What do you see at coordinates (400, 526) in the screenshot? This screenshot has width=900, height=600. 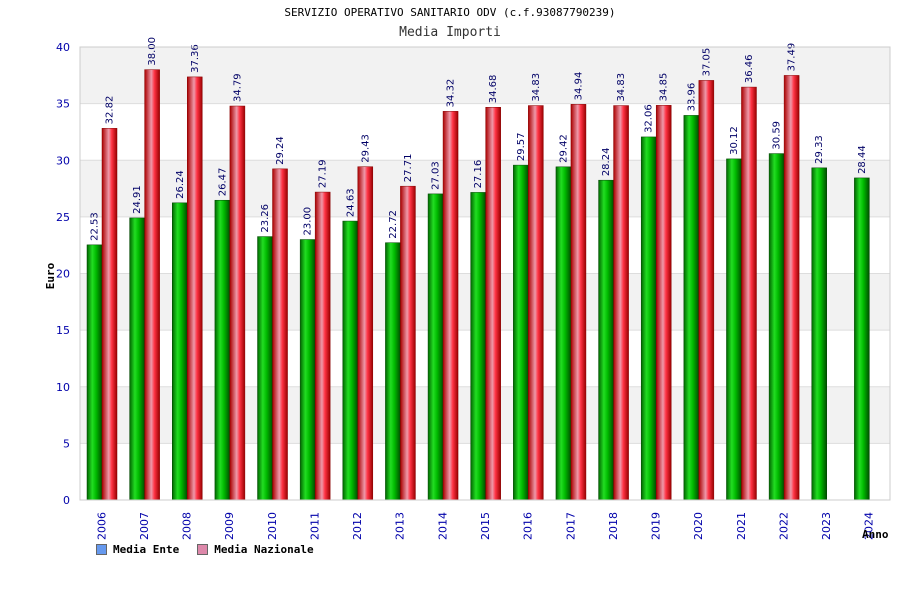 I see `x-tick-label: 2013` at bounding box center [400, 526].